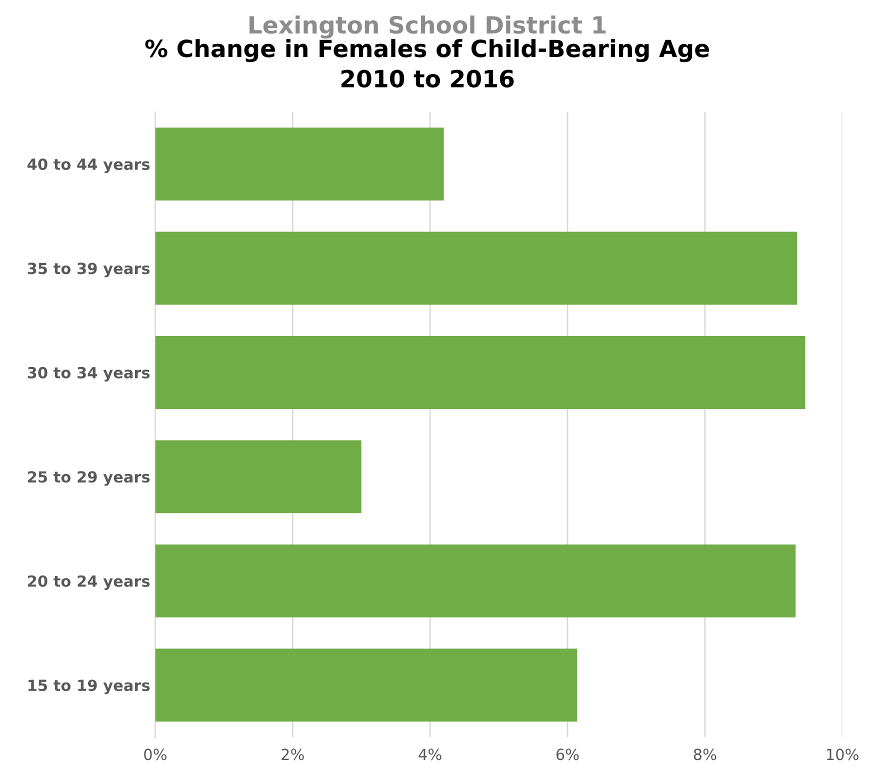 Image resolution: width=872 pixels, height=772 pixels. Describe the element at coordinates (430, 754) in the screenshot. I see `x-tick-label: 4%` at that location.